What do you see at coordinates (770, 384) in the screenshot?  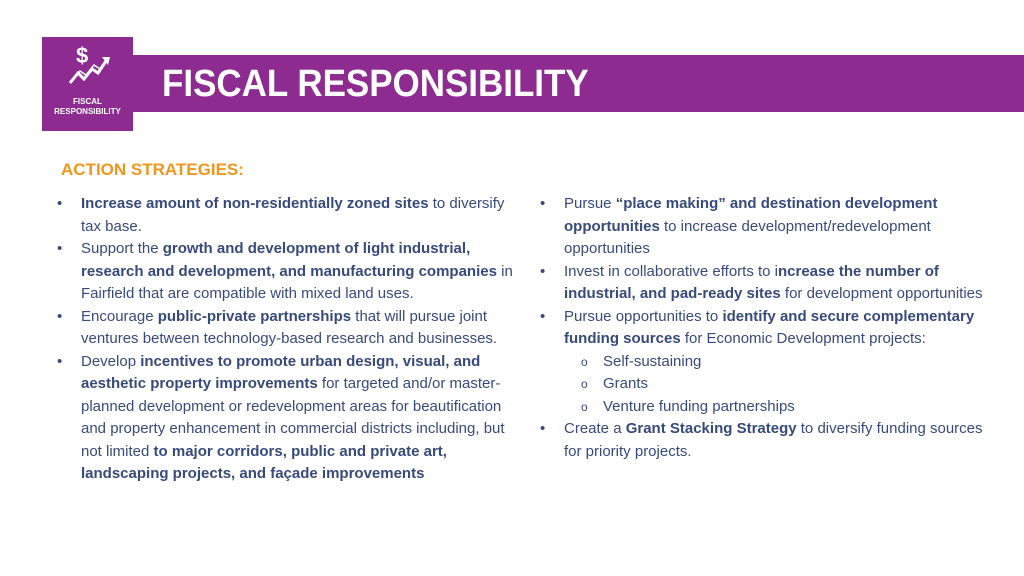 I see `sub-bullet-item: o Grants` at bounding box center [770, 384].